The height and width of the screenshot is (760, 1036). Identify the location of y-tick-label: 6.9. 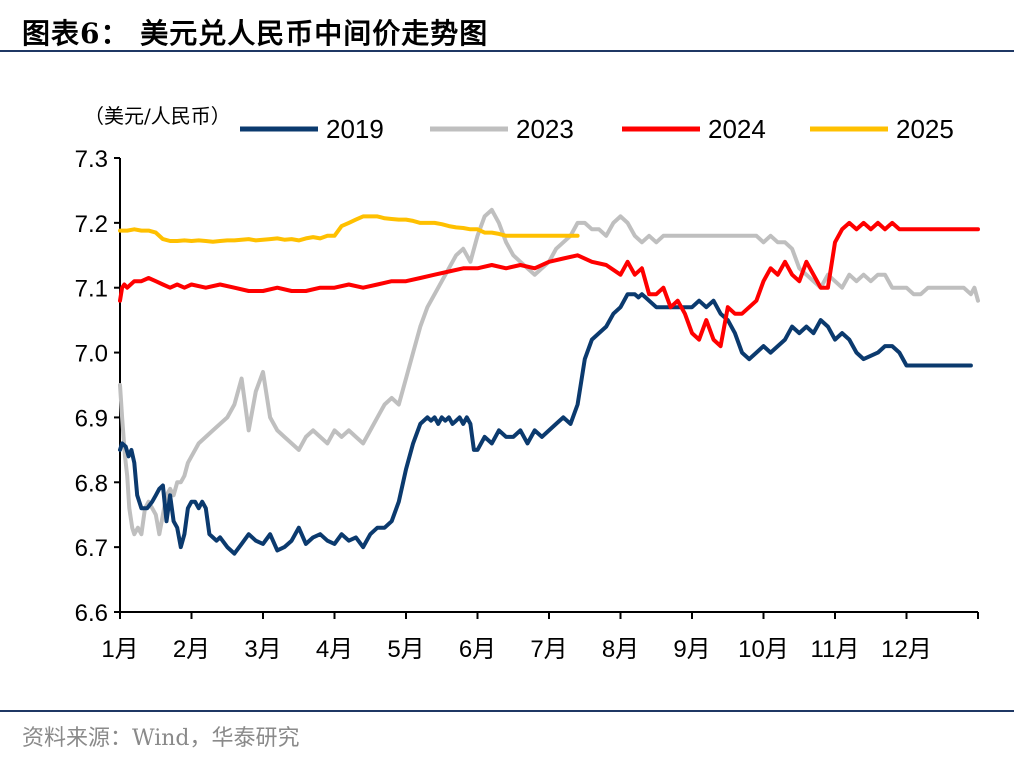
(91, 418).